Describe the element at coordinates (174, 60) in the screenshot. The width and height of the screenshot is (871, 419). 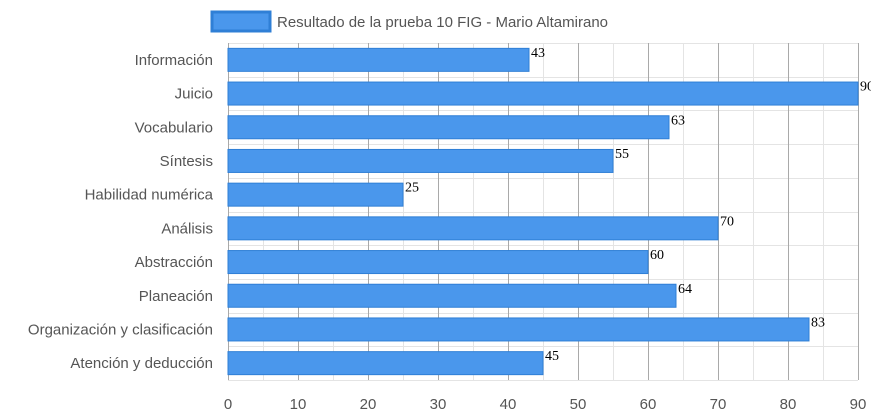
I see `category-label: Información` at that location.